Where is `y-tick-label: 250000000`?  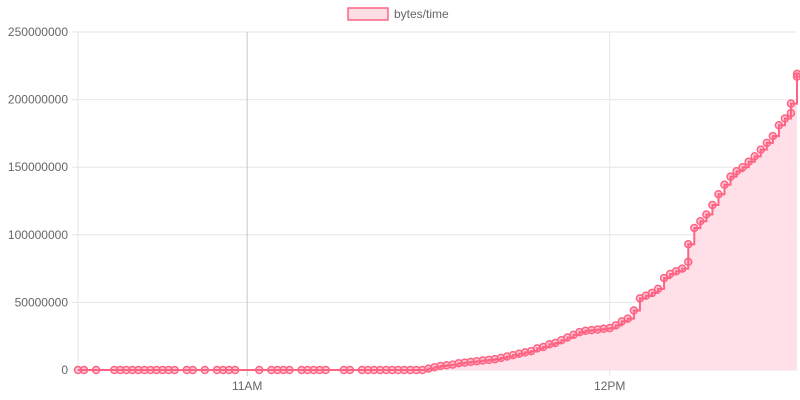 y-tick-label: 250000000 is located at coordinates (38, 32).